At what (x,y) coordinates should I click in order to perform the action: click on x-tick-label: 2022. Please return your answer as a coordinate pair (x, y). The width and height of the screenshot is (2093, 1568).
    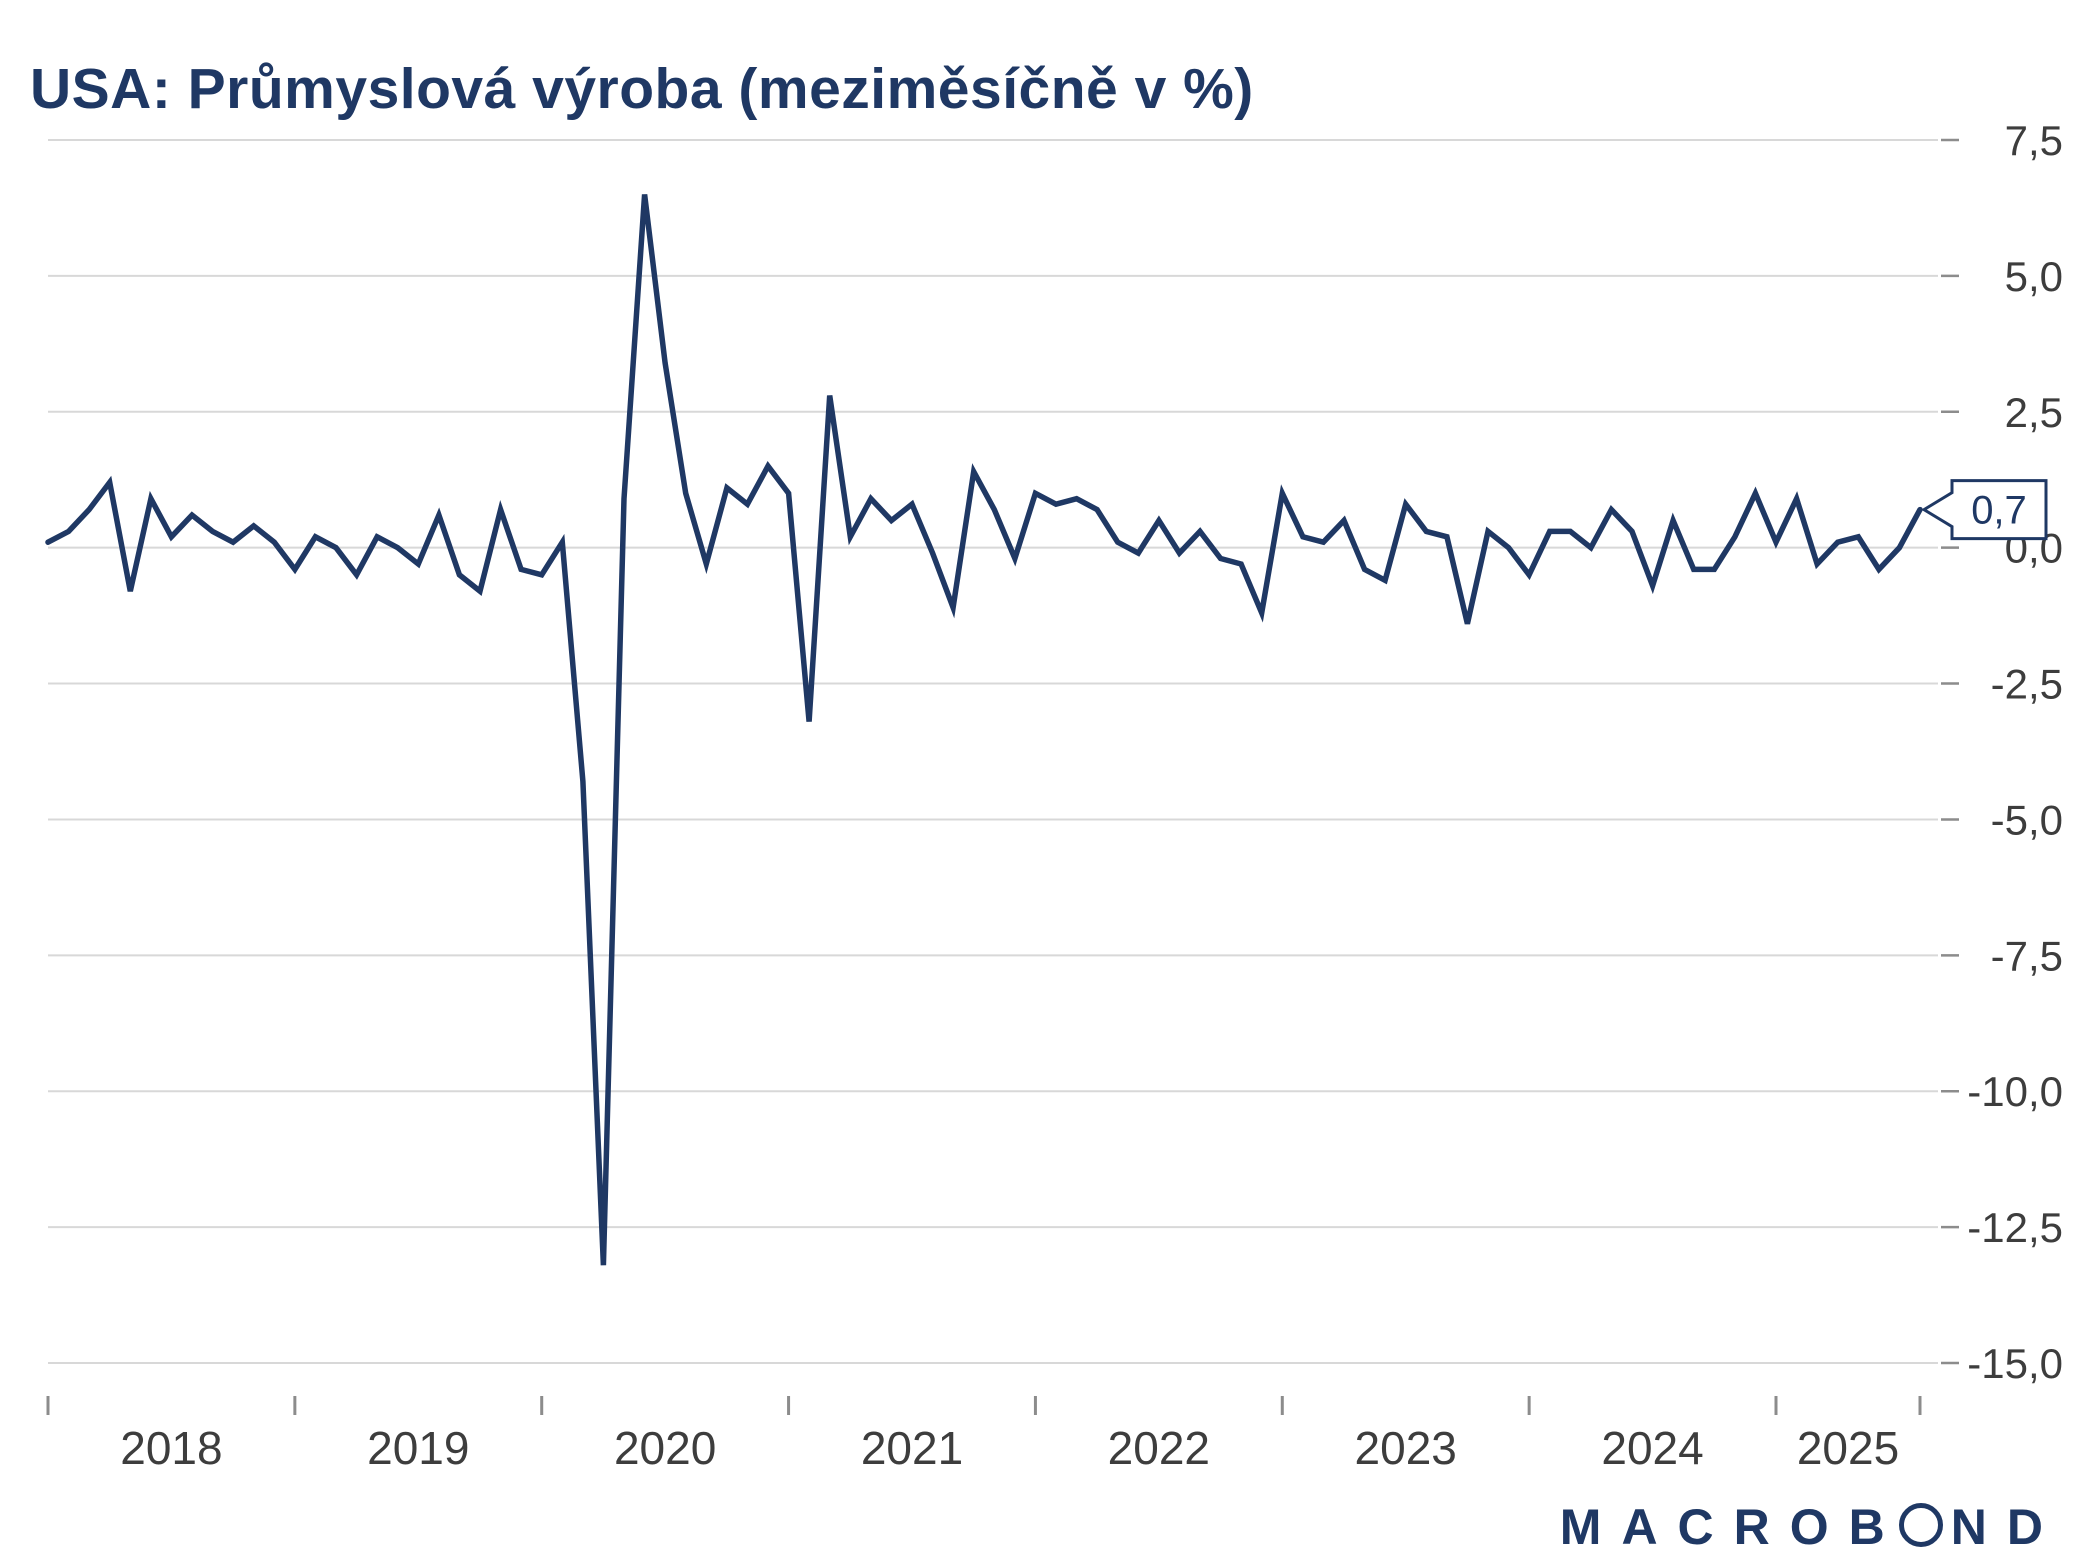
    Looking at the image, I should click on (1159, 1448).